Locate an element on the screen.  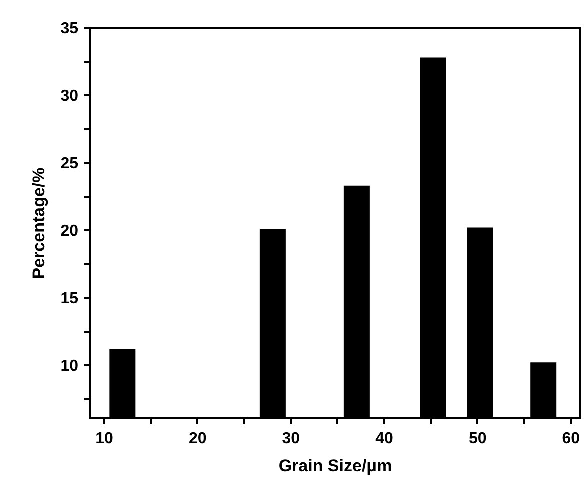
y-axis-title: Percentage/% is located at coordinates (39, 224).